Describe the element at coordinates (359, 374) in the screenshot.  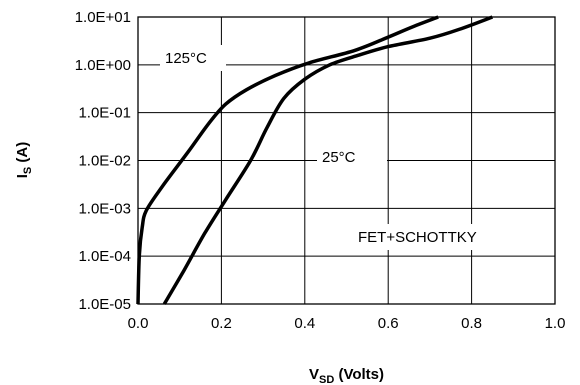
I see `x-axis-label-suffix: (Volts)` at that location.